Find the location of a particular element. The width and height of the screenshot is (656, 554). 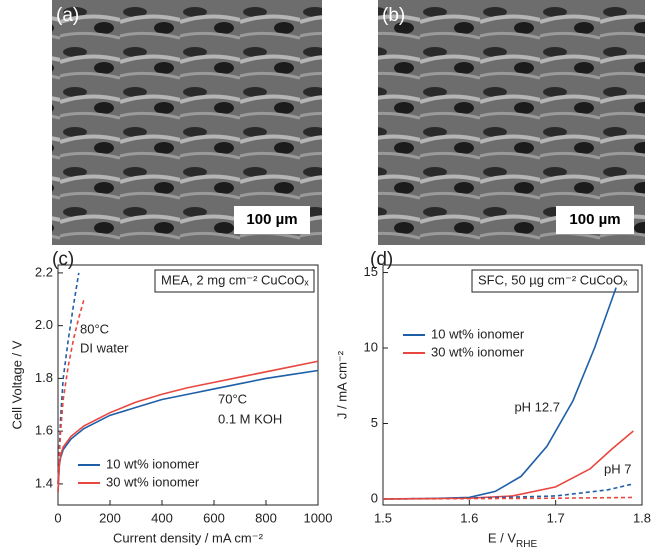

annotation: pH 12.7 is located at coordinates (537, 406).